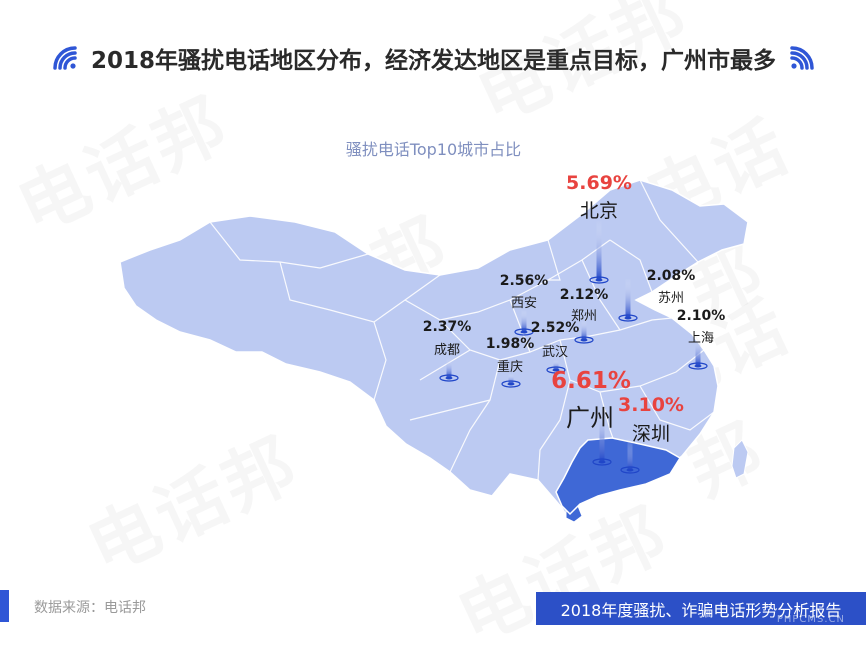 The height and width of the screenshot is (646, 867). I want to click on city-name-chongqing: 重庆, so click(510, 367).